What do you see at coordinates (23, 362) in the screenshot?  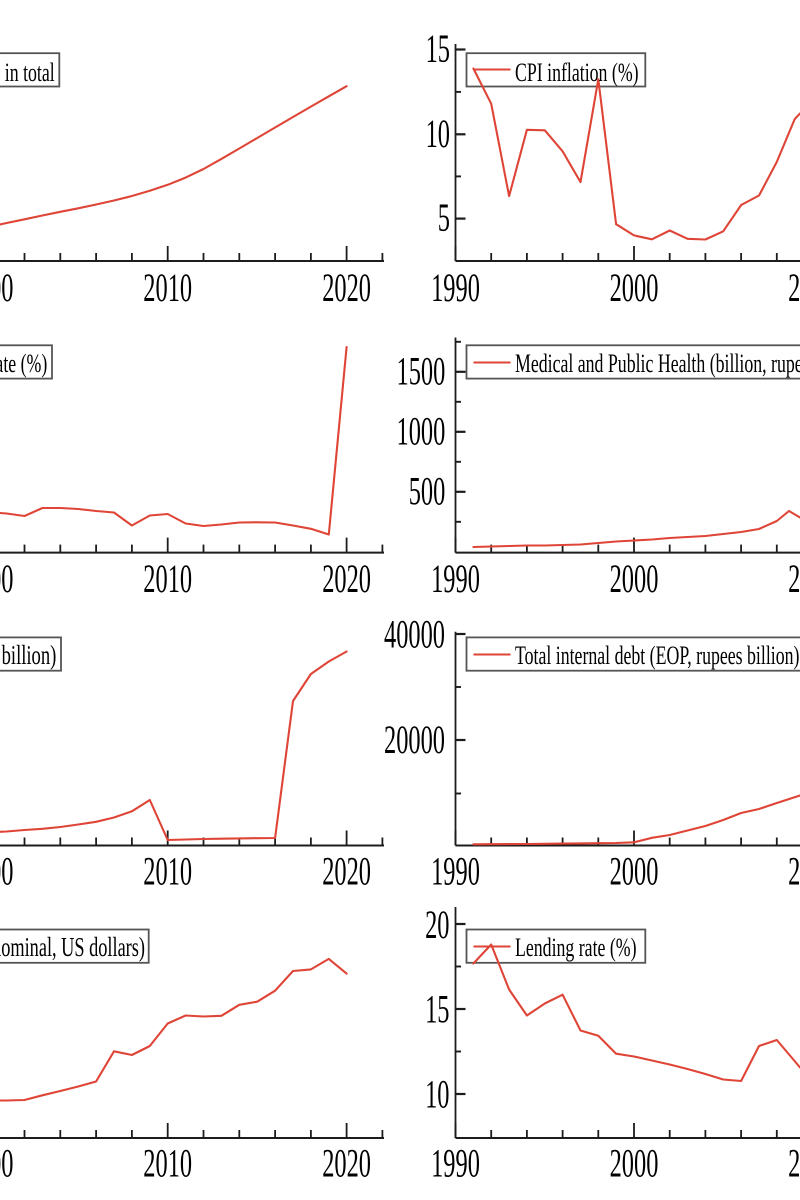 I see `svg-text: rate (%)` at bounding box center [23, 362].